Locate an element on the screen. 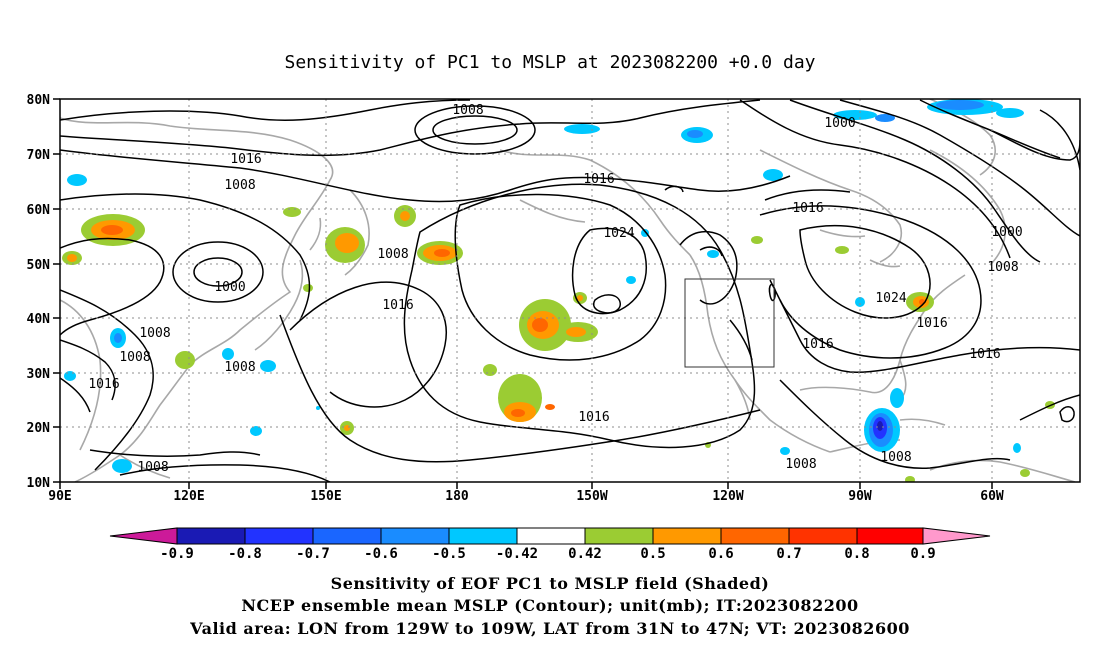 This screenshot has height=650, width=1100. colorbar-arrow-right is located at coordinates (956, 536).